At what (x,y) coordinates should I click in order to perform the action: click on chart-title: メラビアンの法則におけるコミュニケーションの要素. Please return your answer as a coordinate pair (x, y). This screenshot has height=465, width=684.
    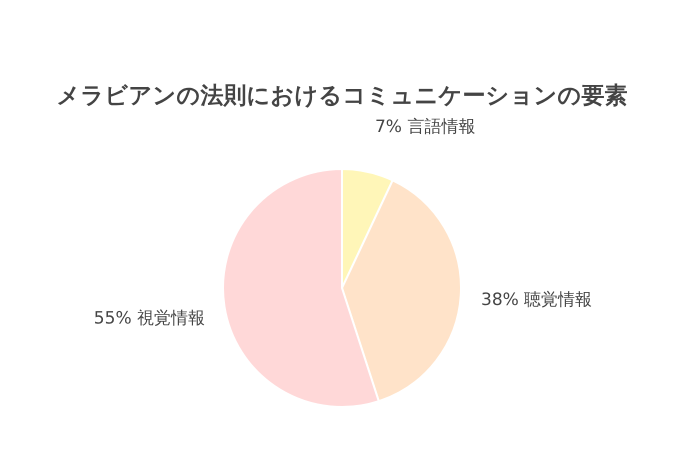
    Looking at the image, I should click on (342, 96).